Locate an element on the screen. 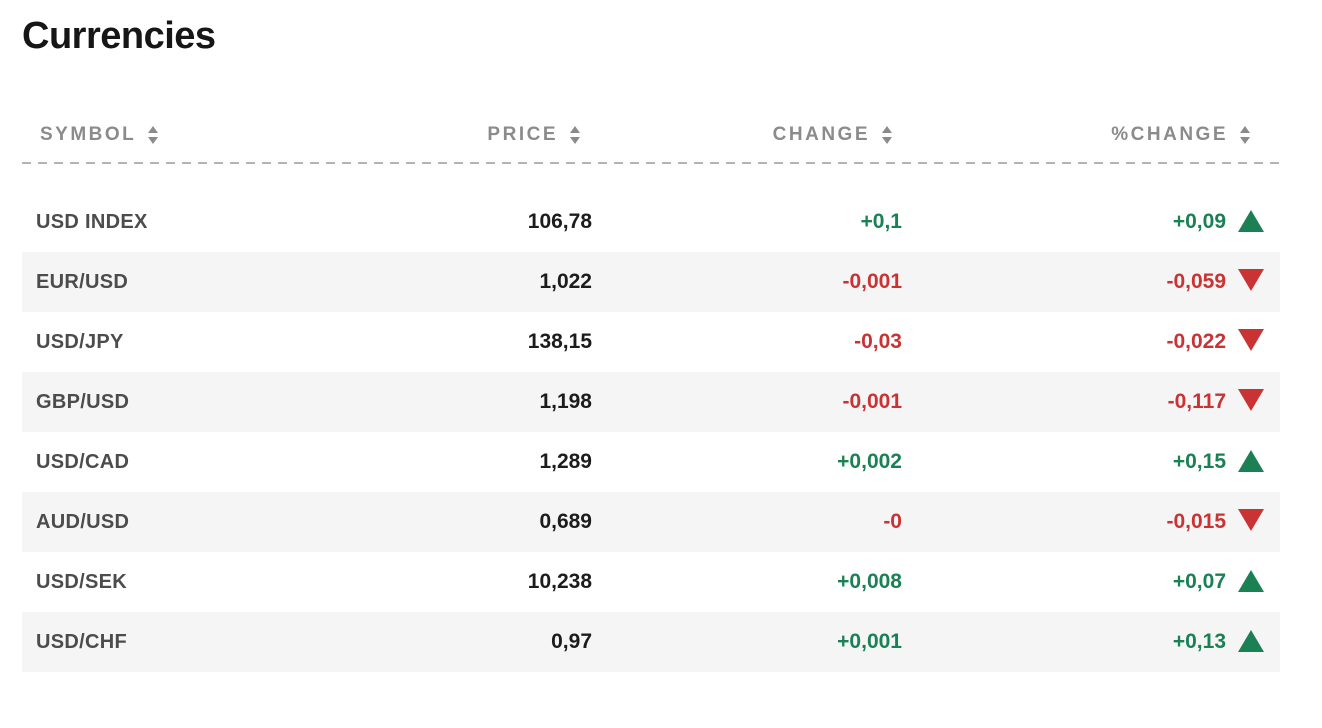  column-header-price: PRICE is located at coordinates (461, 135).